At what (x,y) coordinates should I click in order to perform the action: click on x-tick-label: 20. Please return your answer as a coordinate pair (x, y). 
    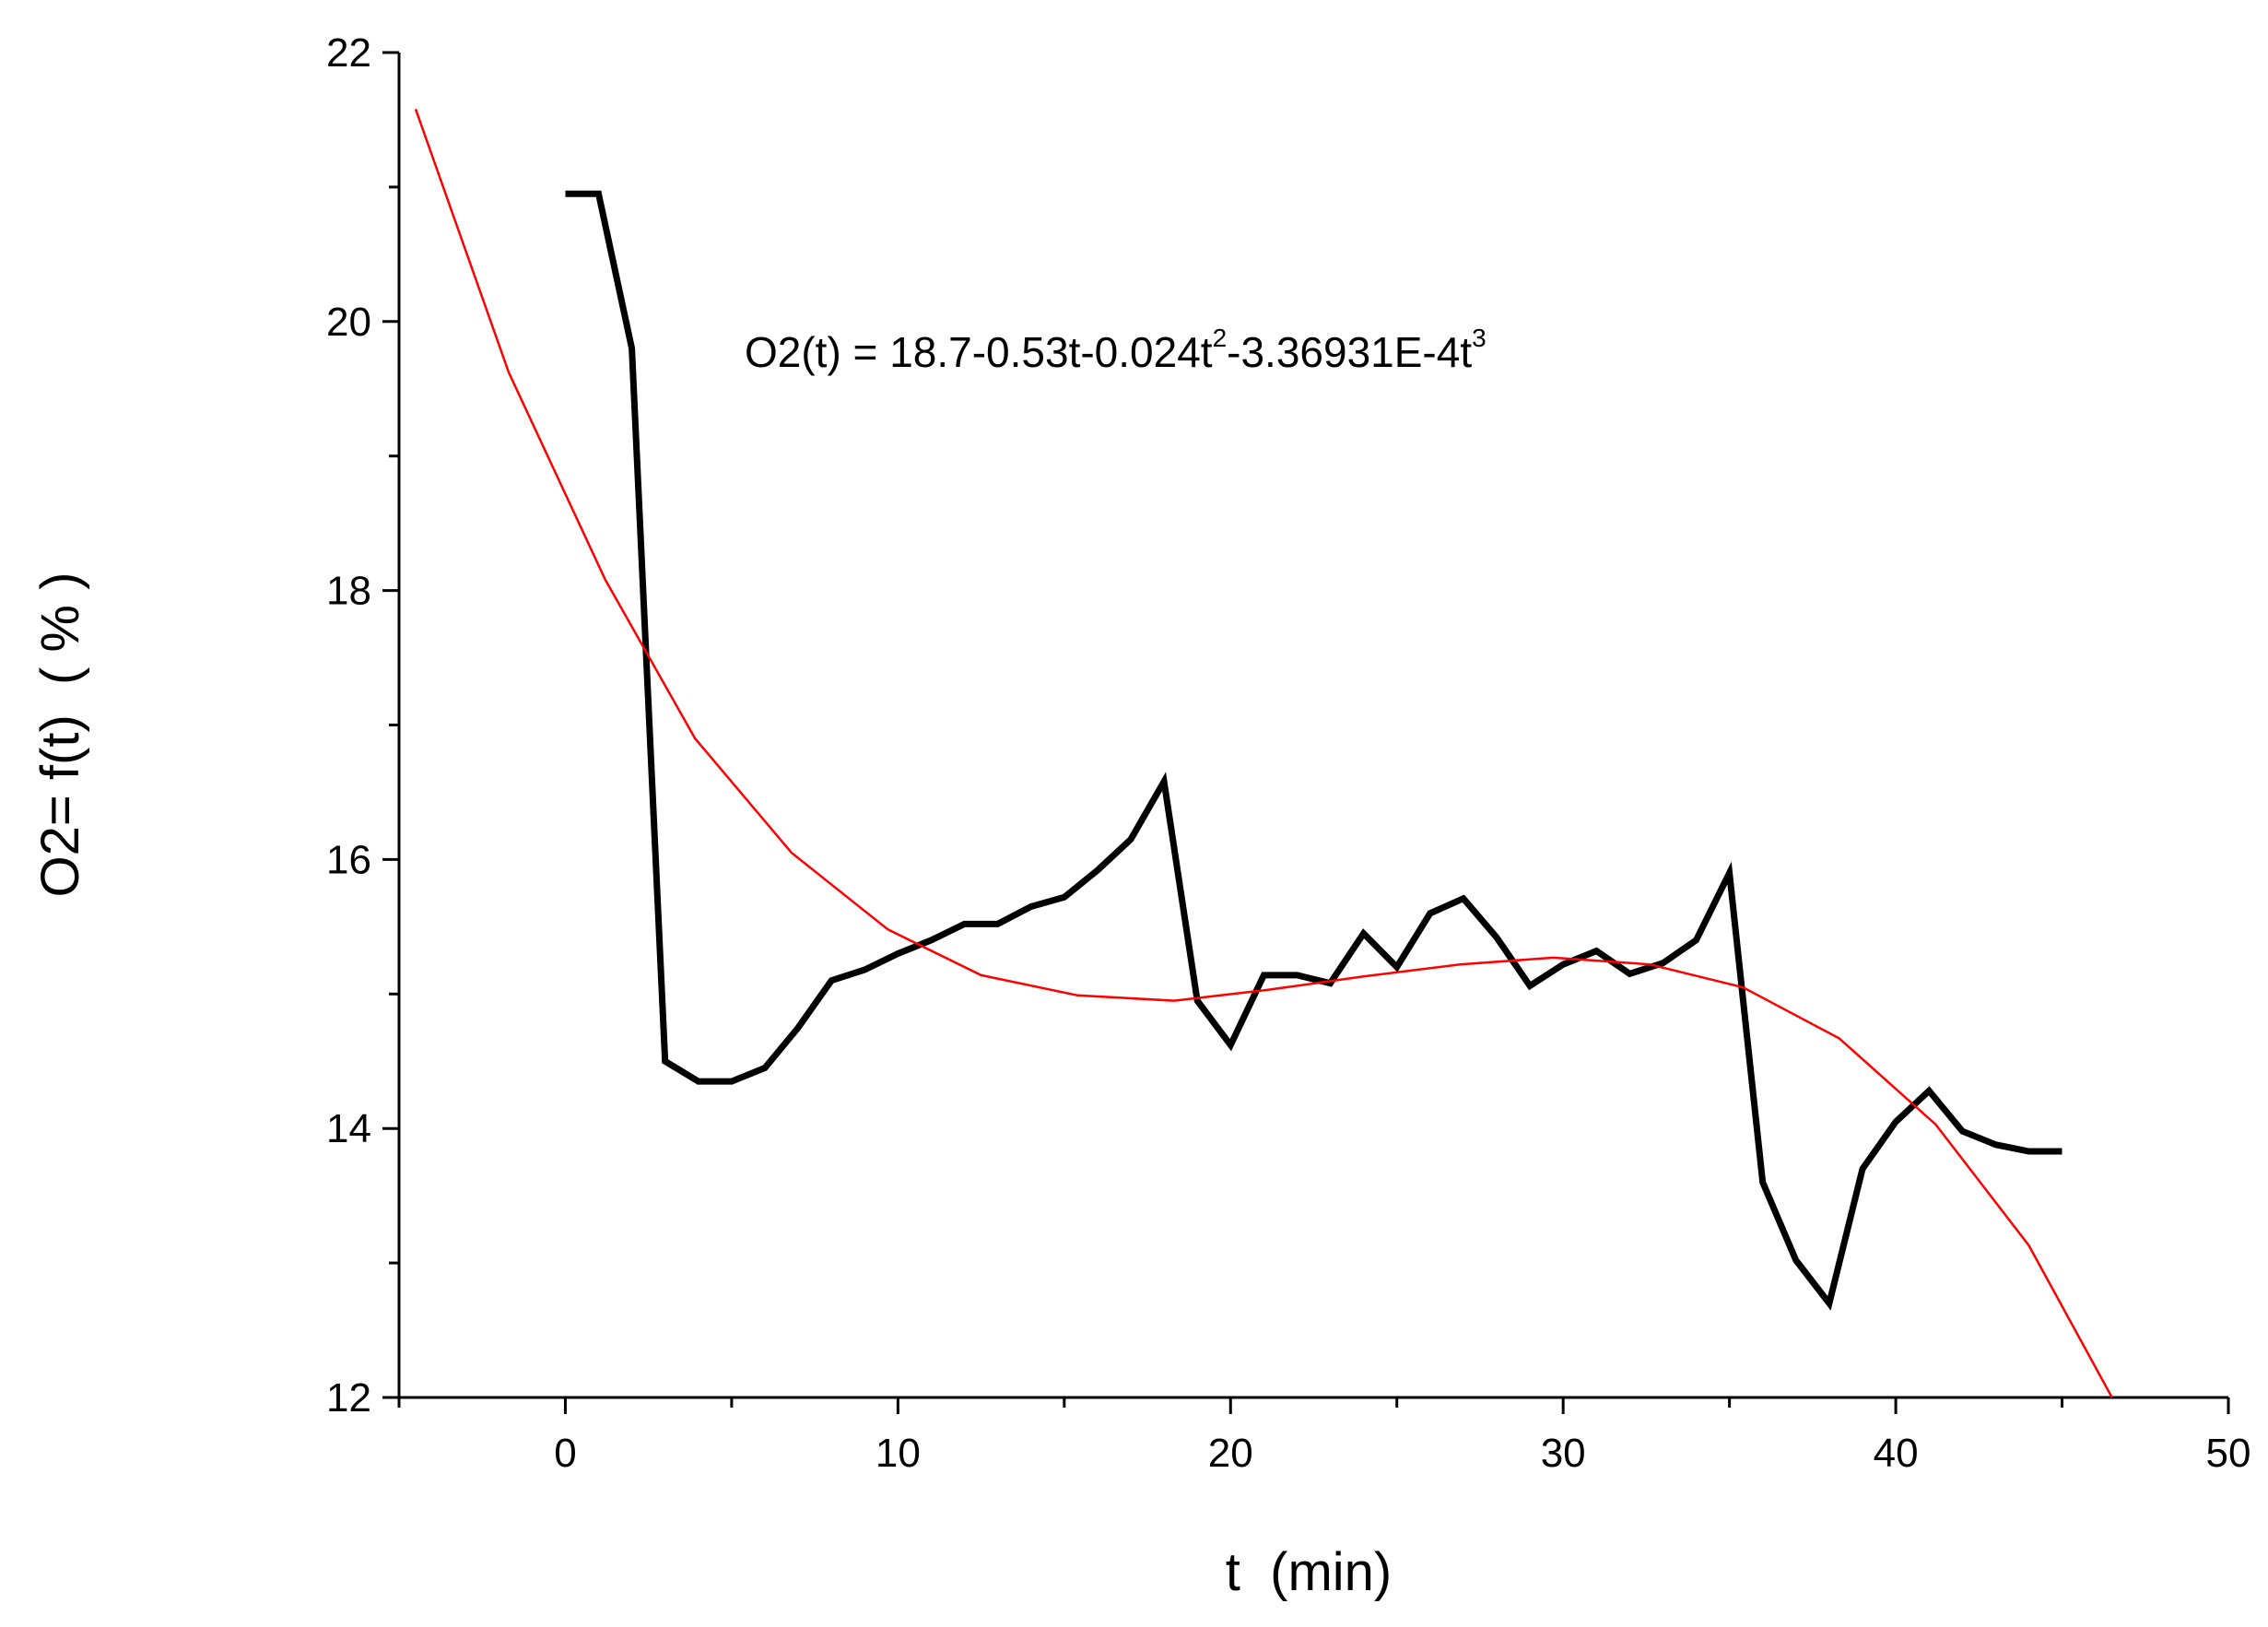
    Looking at the image, I should click on (1230, 1453).